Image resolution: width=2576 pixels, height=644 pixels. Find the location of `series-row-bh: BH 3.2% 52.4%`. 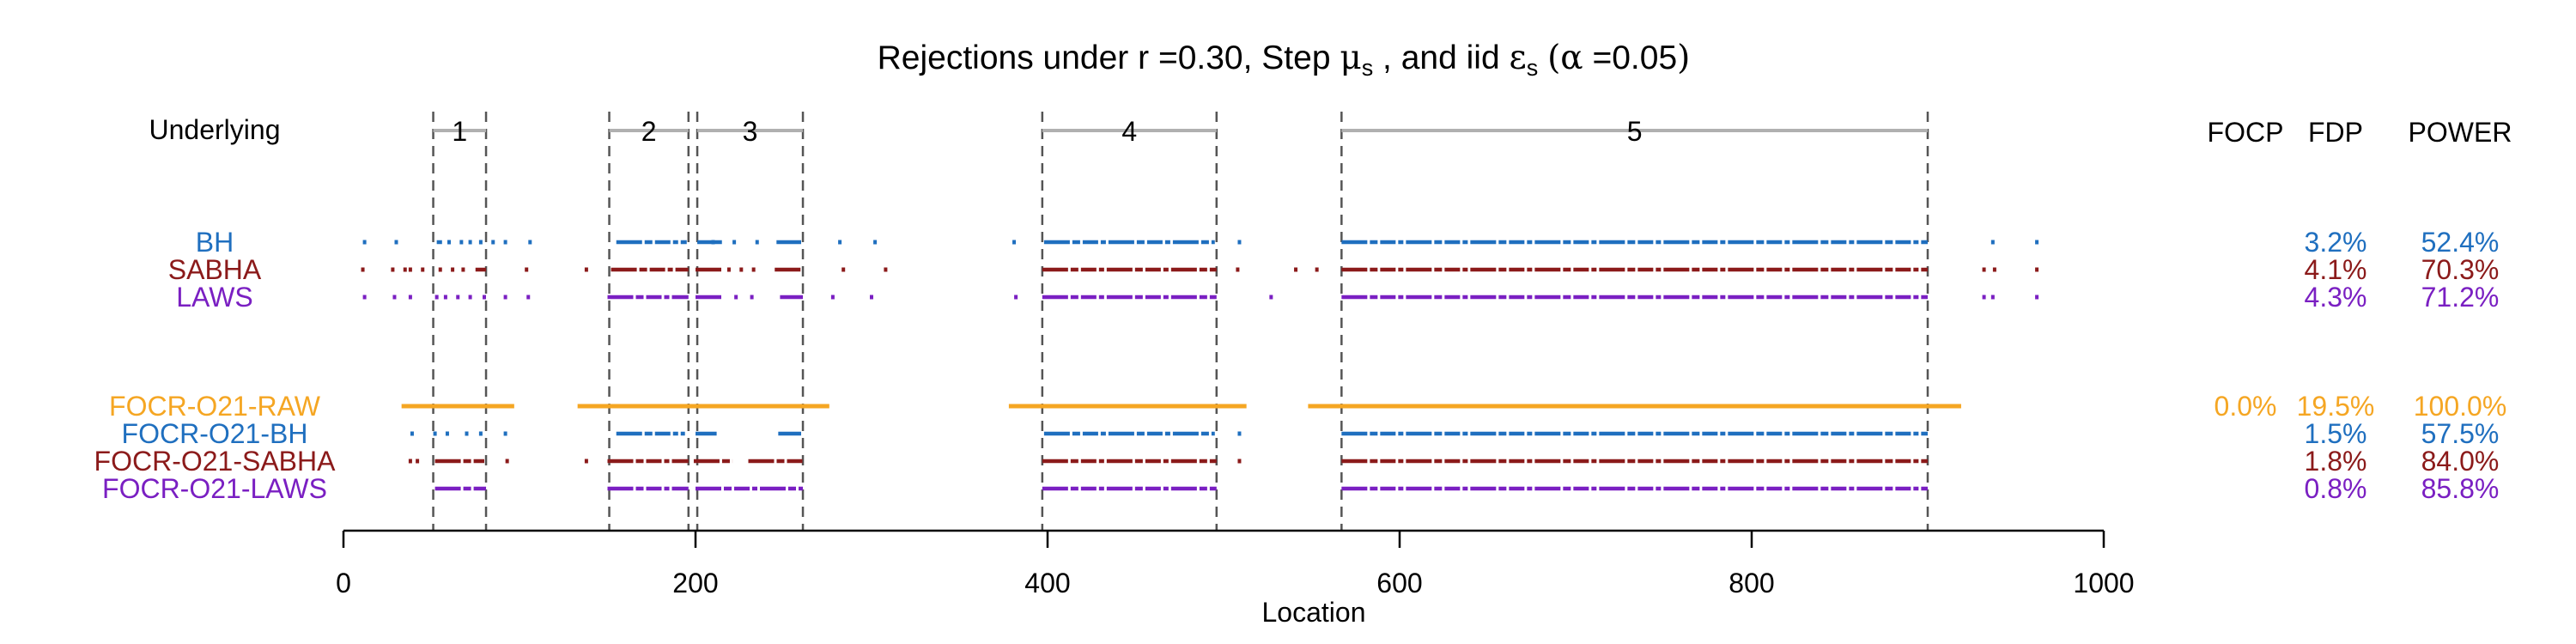

series-row-bh: BH 3.2% 52.4% is located at coordinates (1348, 242).